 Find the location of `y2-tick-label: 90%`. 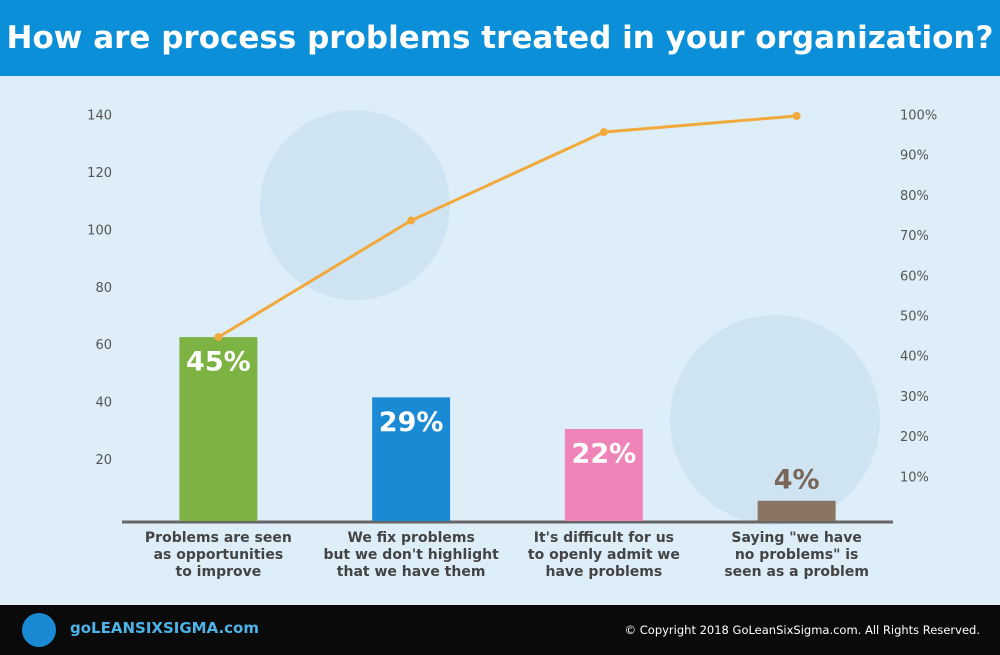

y2-tick-label: 90% is located at coordinates (914, 156).